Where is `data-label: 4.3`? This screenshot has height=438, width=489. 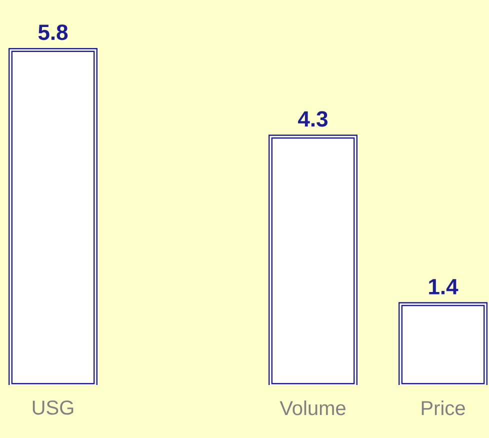 data-label: 4.3 is located at coordinates (313, 119).